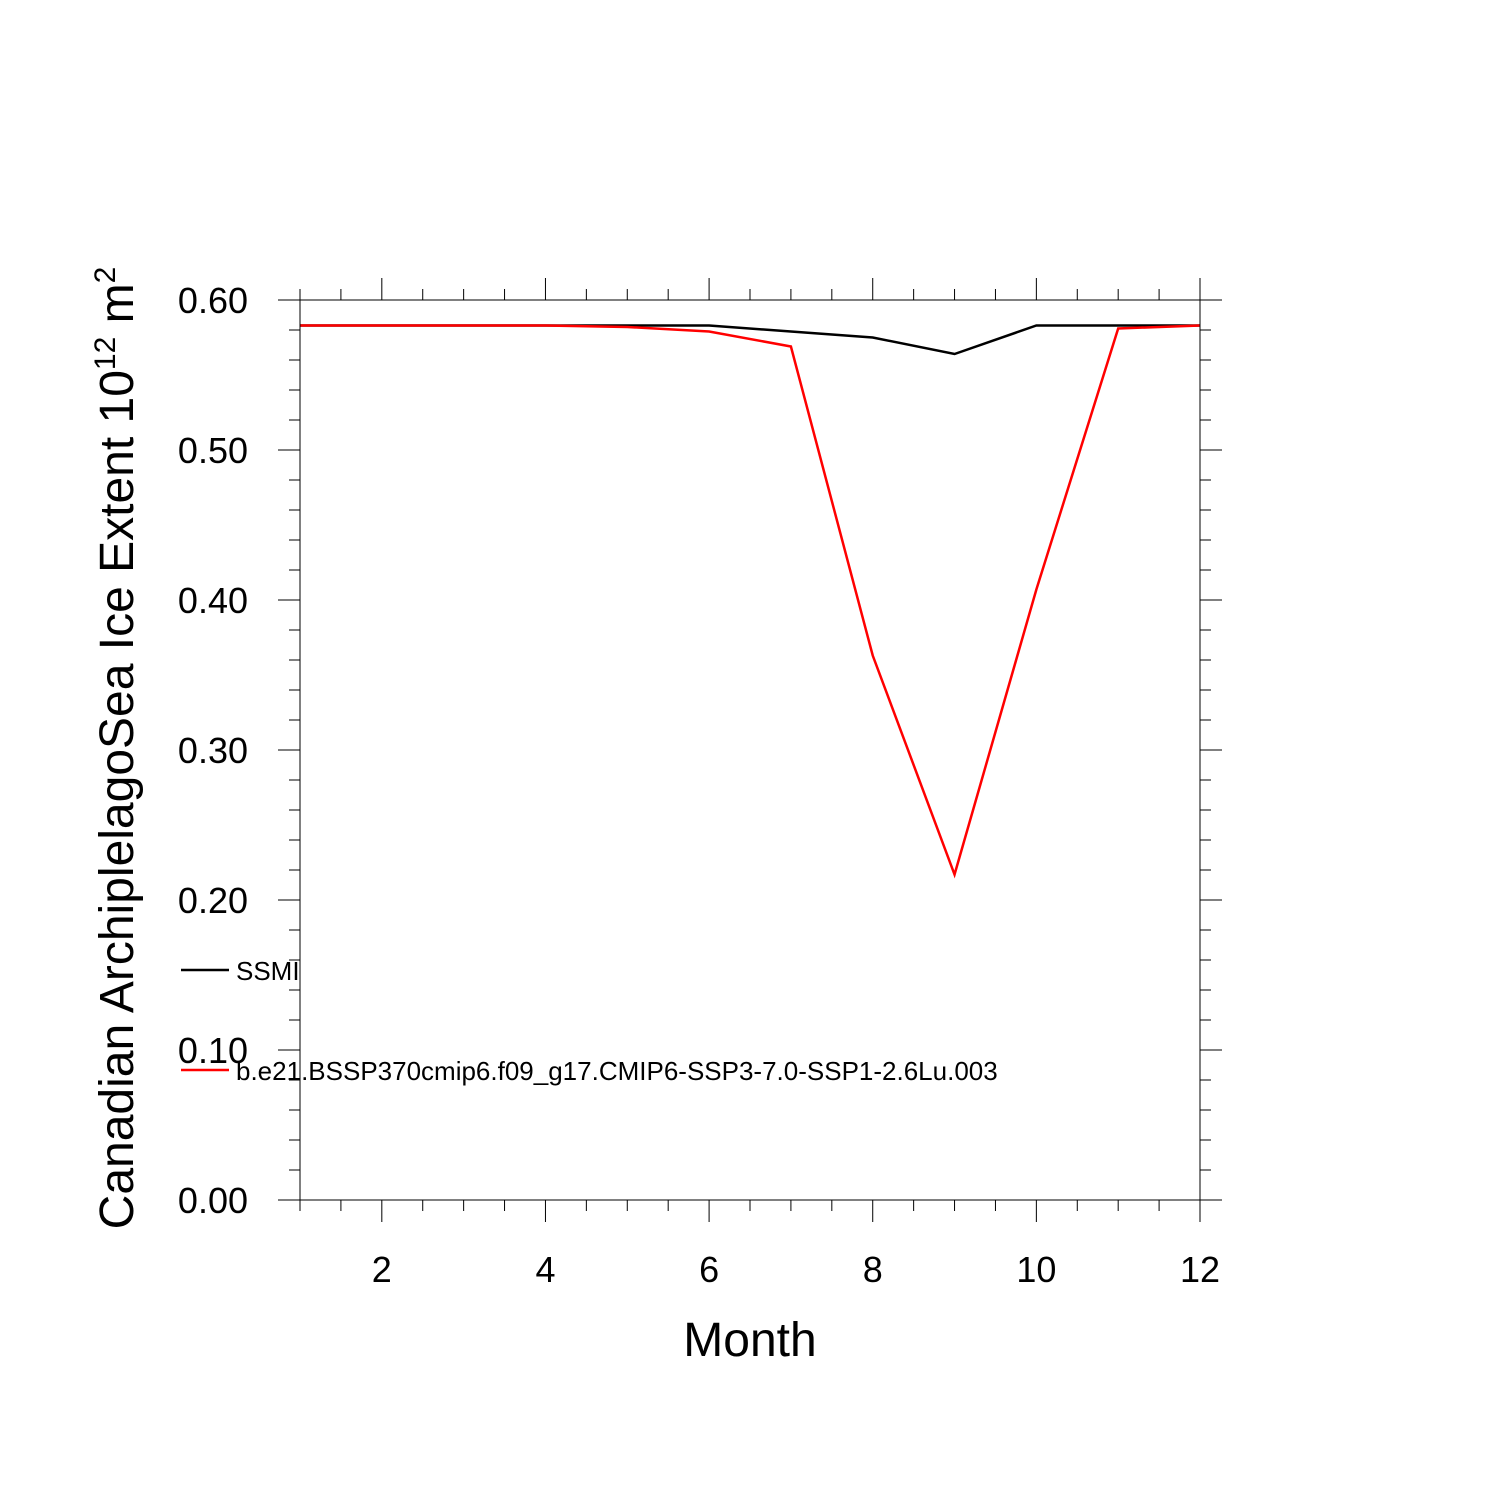  Describe the element at coordinates (1036, 1269) in the screenshot. I see `x-tick-label: 10` at that location.